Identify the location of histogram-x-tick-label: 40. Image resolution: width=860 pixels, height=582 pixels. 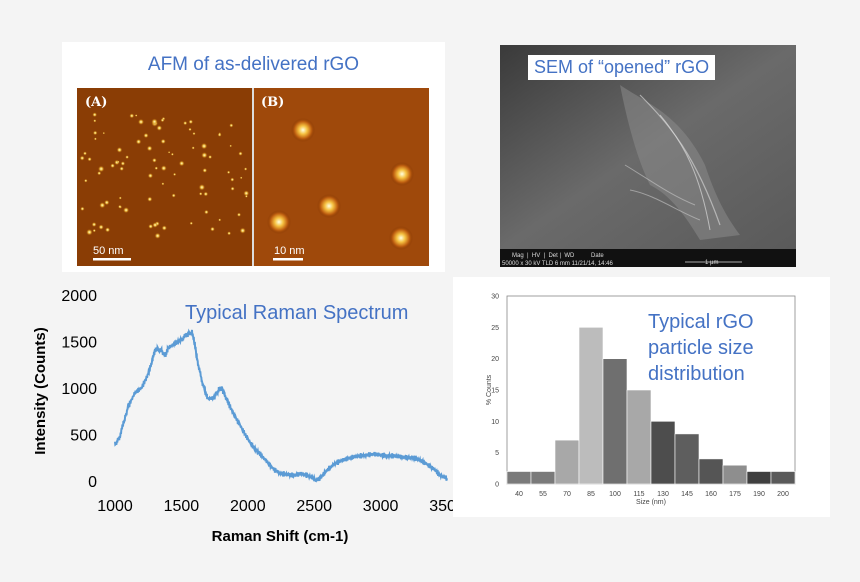
(519, 494).